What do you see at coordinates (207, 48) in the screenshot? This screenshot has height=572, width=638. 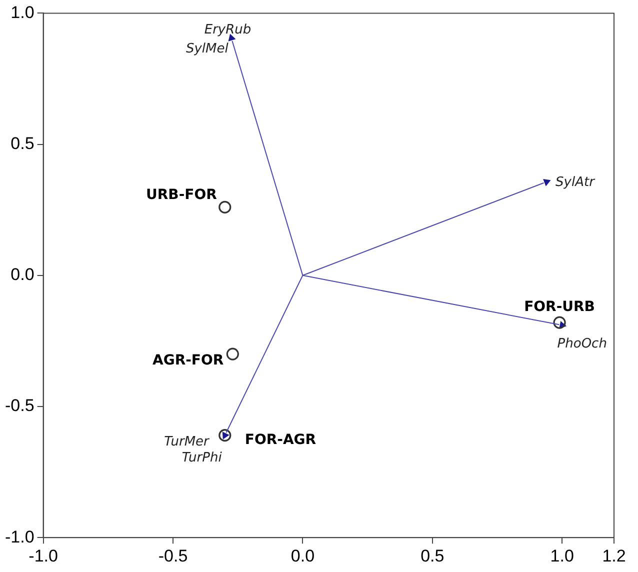 I see `annotation: SylMel` at bounding box center [207, 48].